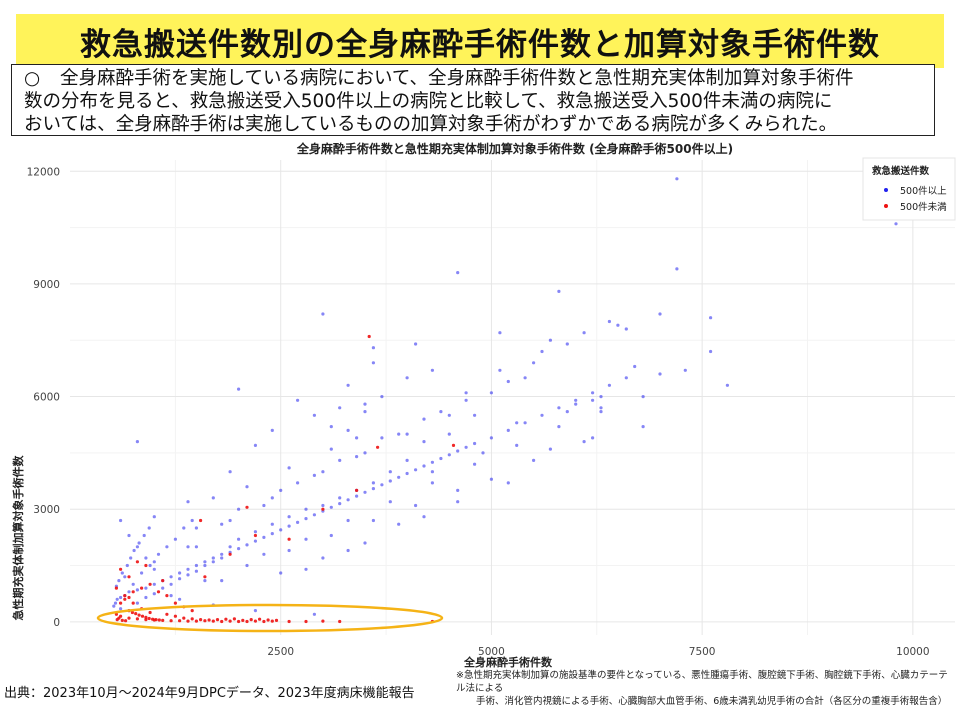  What do you see at coordinates (923, 207) in the screenshot?
I see `legend-label-under-500: 500件未満` at bounding box center [923, 207].